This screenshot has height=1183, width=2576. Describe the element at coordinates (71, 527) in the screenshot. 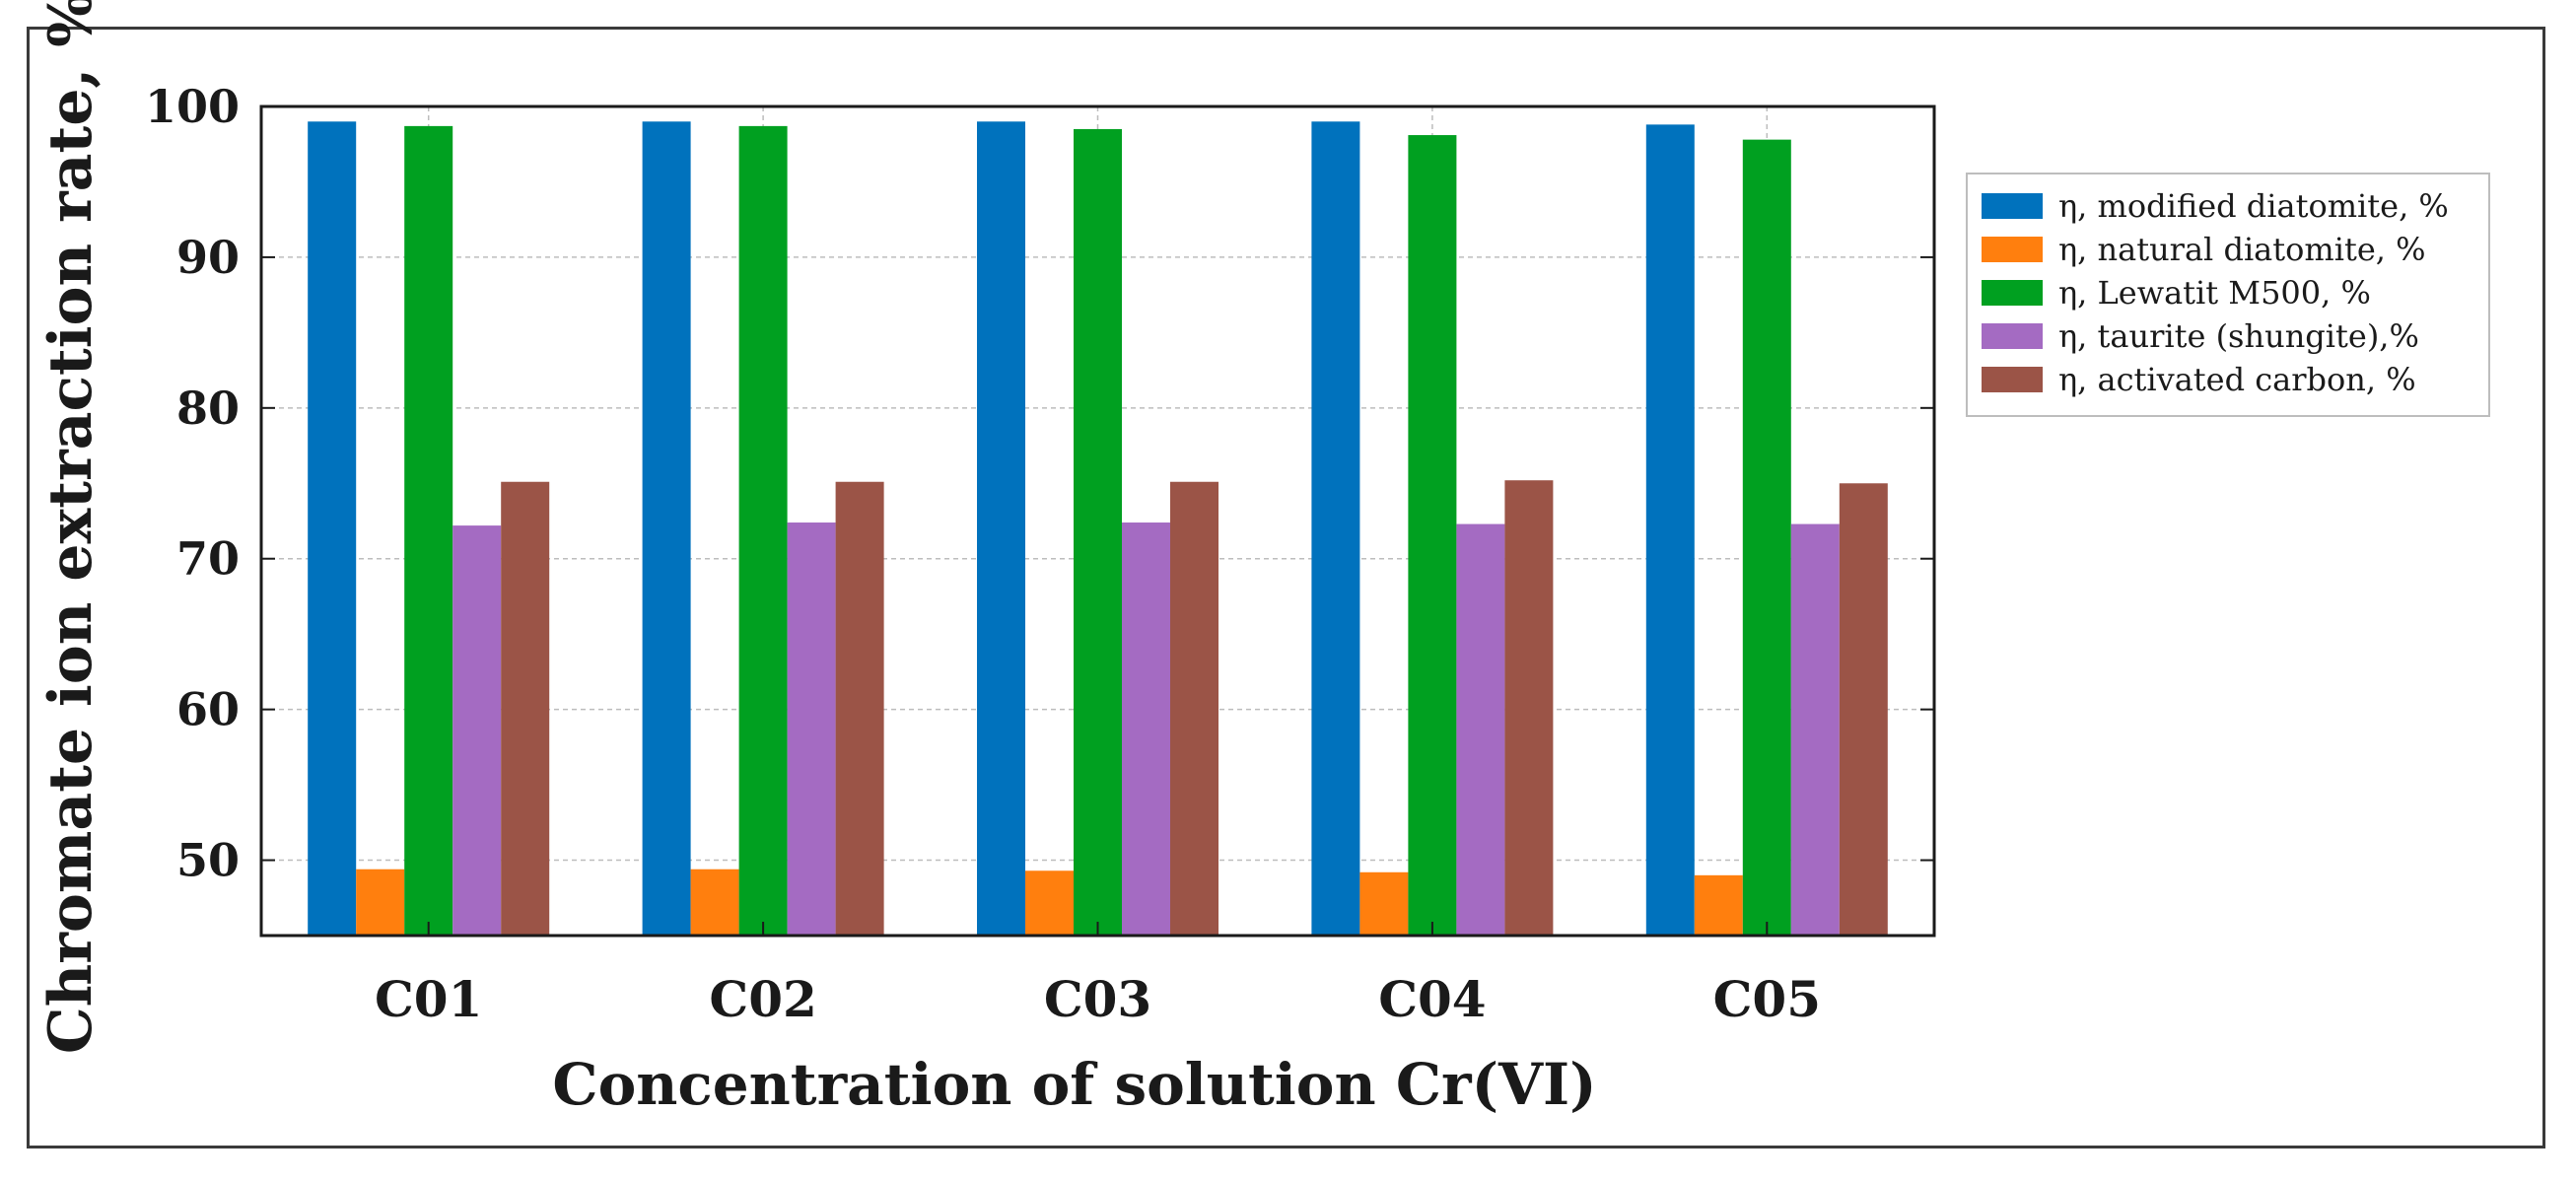

I see `y-axis-title: Chromate ion extraction rate, %` at that location.